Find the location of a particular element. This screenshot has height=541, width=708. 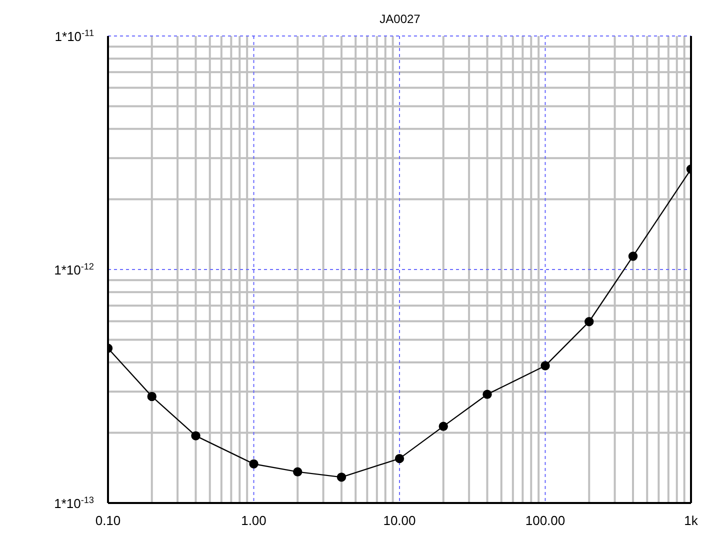

y-tick-label: 1*10$^{-11}$ is located at coordinates (74, 36).